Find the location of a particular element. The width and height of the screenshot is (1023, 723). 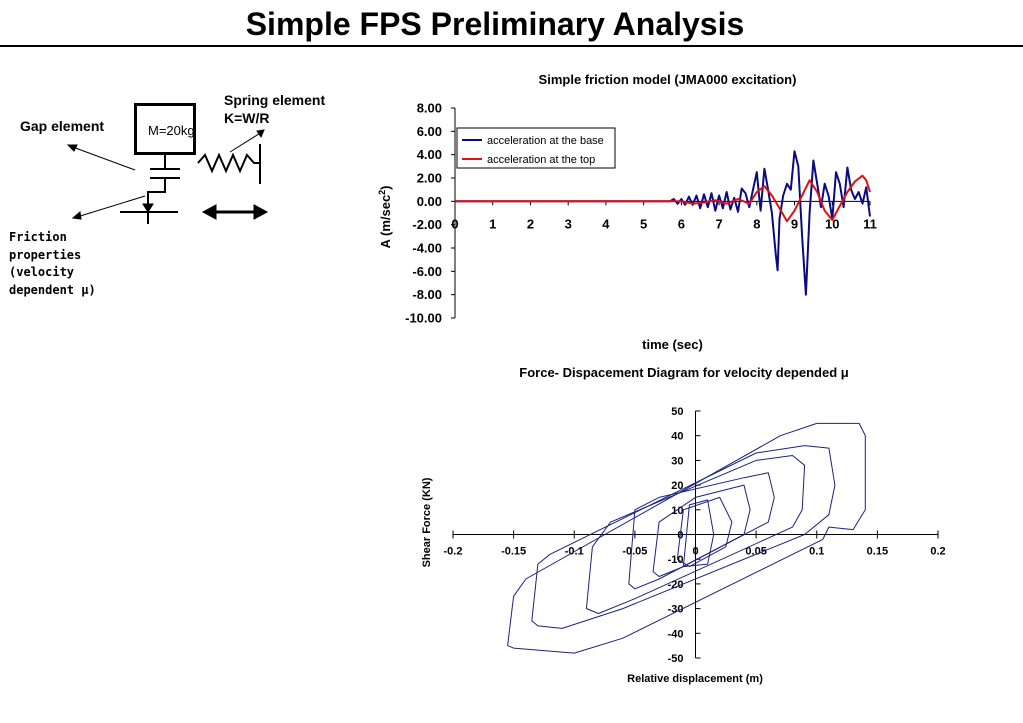

y-axis-label: A (m/sec2) is located at coordinates (385, 216).